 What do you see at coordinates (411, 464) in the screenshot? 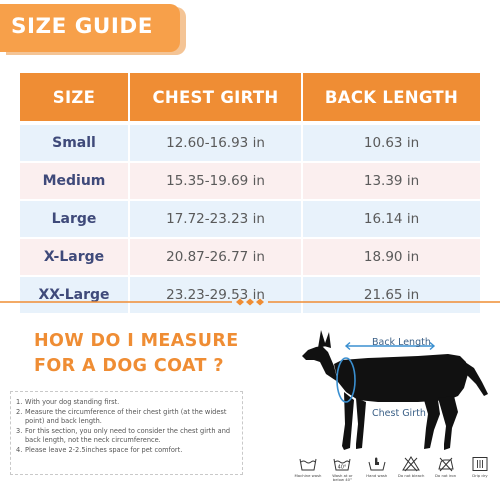
I see `do-not-bleach-icon` at bounding box center [411, 464].